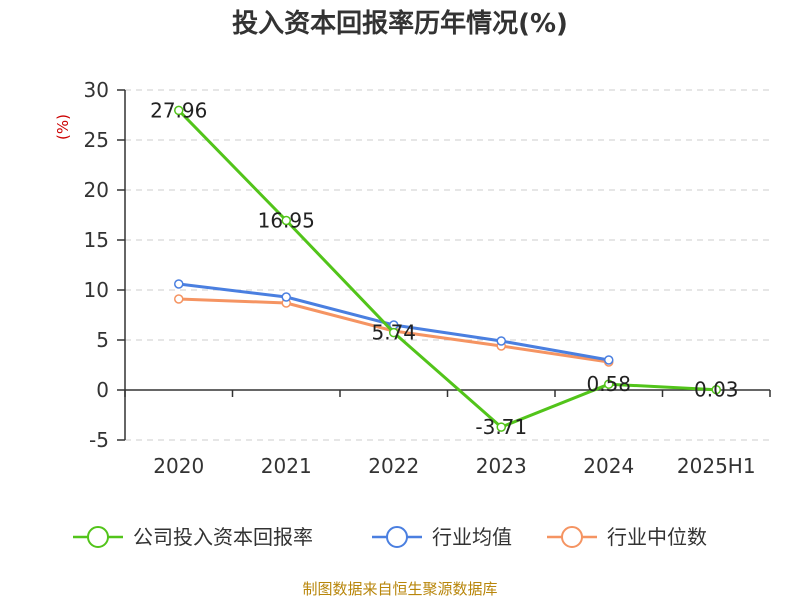 The width and height of the screenshot is (800, 600). I want to click on data-label: -3.71, so click(501, 427).